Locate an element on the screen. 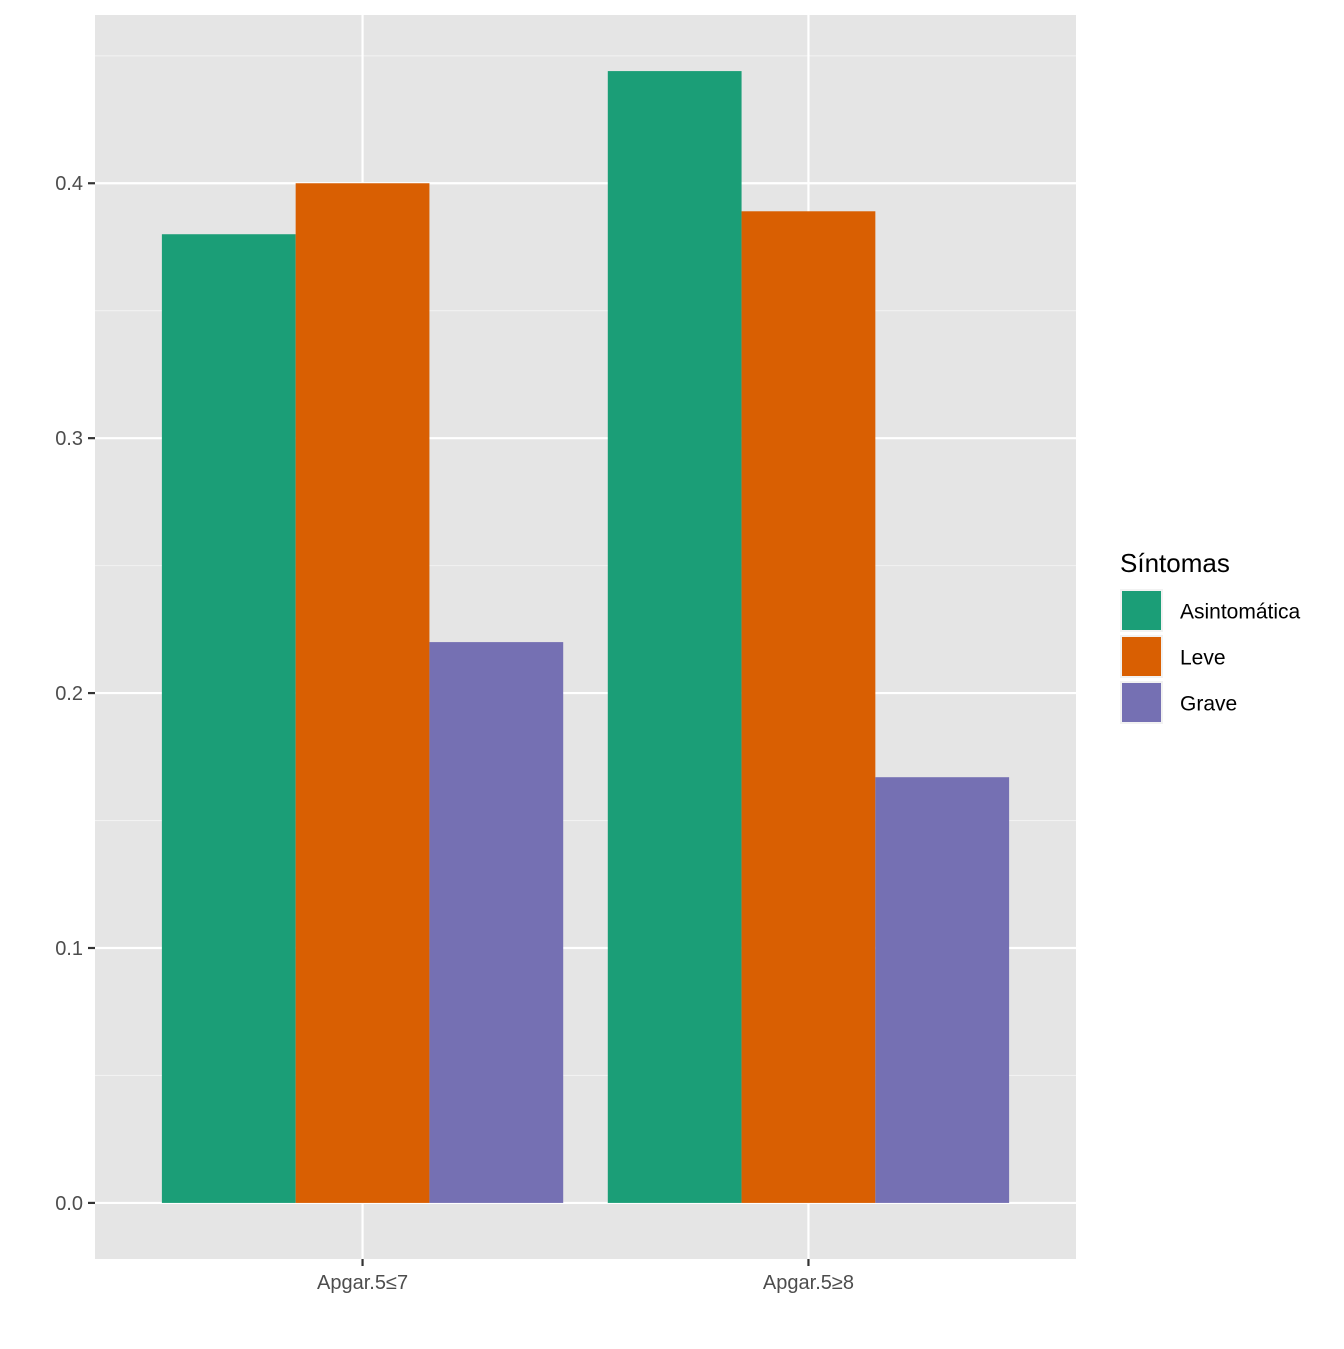 The image size is (1344, 1349). x-axis: Apgar.5≤7 Apgar.5≥8 is located at coordinates (585, 1276).